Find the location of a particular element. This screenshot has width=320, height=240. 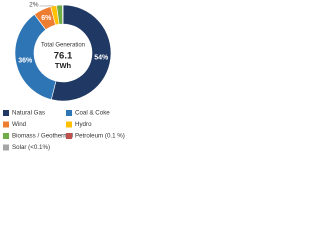

center-total: 76.1 is located at coordinates (63, 56).